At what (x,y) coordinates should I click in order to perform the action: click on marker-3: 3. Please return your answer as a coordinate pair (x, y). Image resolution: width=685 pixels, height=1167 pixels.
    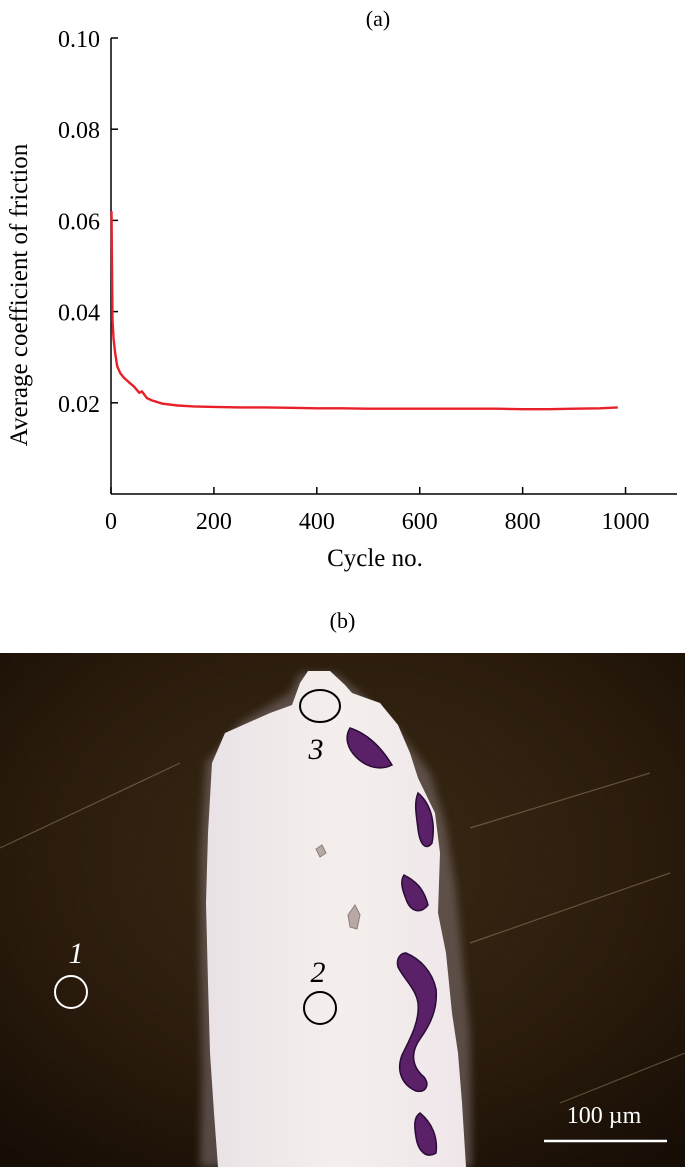
    Looking at the image, I should click on (320, 727).